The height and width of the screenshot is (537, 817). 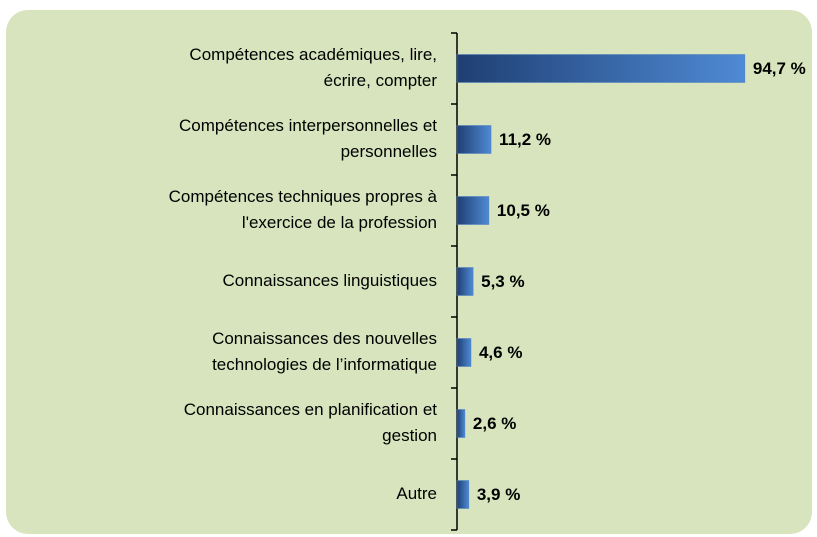 What do you see at coordinates (389, 151) in the screenshot?
I see `y-tick-label: personnelles` at bounding box center [389, 151].